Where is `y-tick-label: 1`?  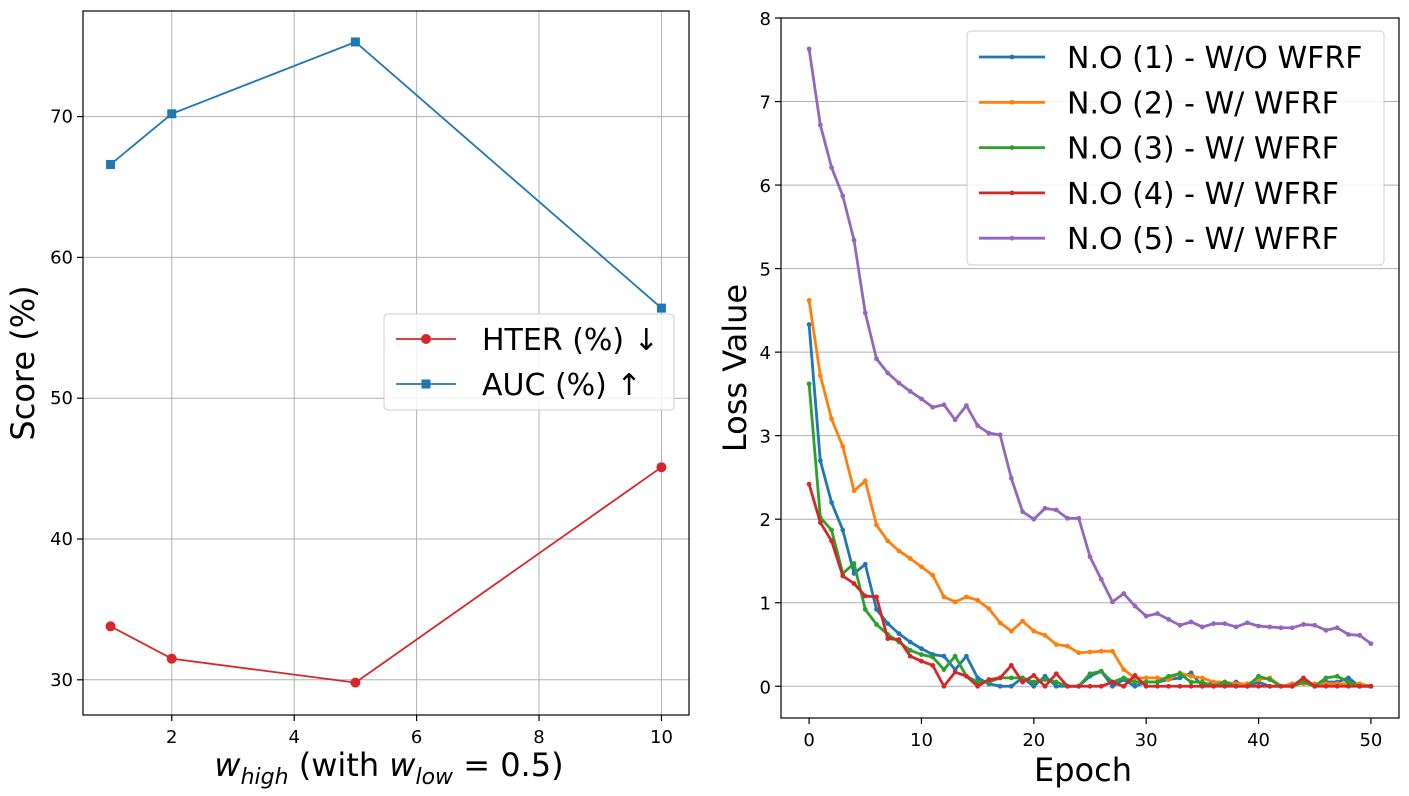
y-tick-label: 1 is located at coordinates (765, 604).